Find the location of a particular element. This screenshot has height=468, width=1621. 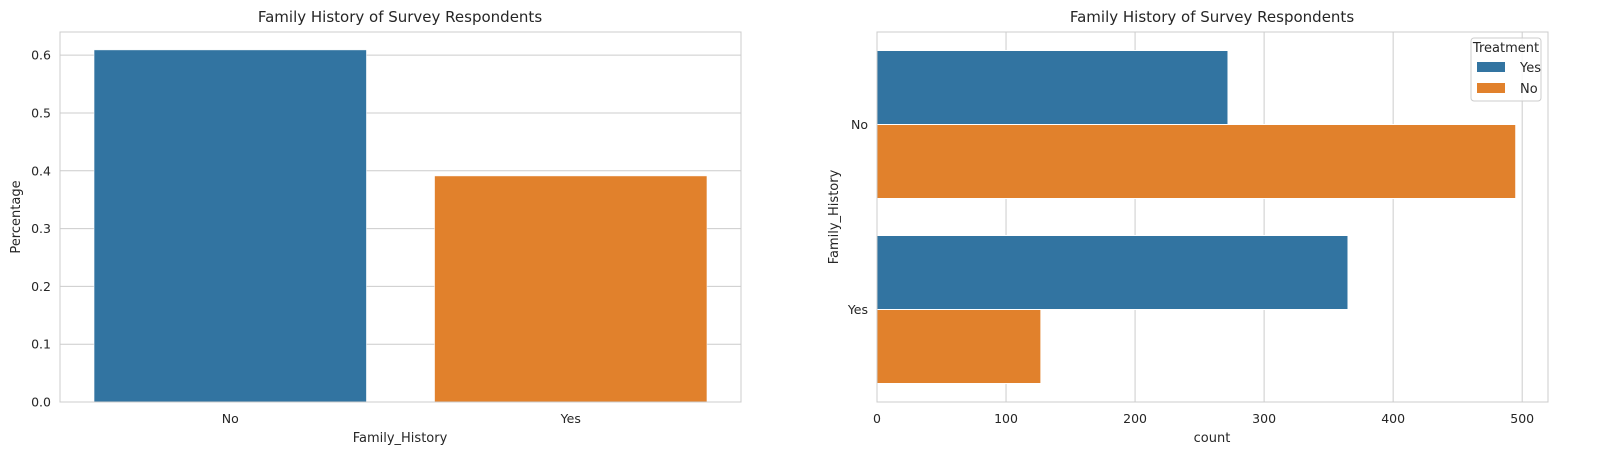

right-y-axis-label: Family_History is located at coordinates (834, 216).